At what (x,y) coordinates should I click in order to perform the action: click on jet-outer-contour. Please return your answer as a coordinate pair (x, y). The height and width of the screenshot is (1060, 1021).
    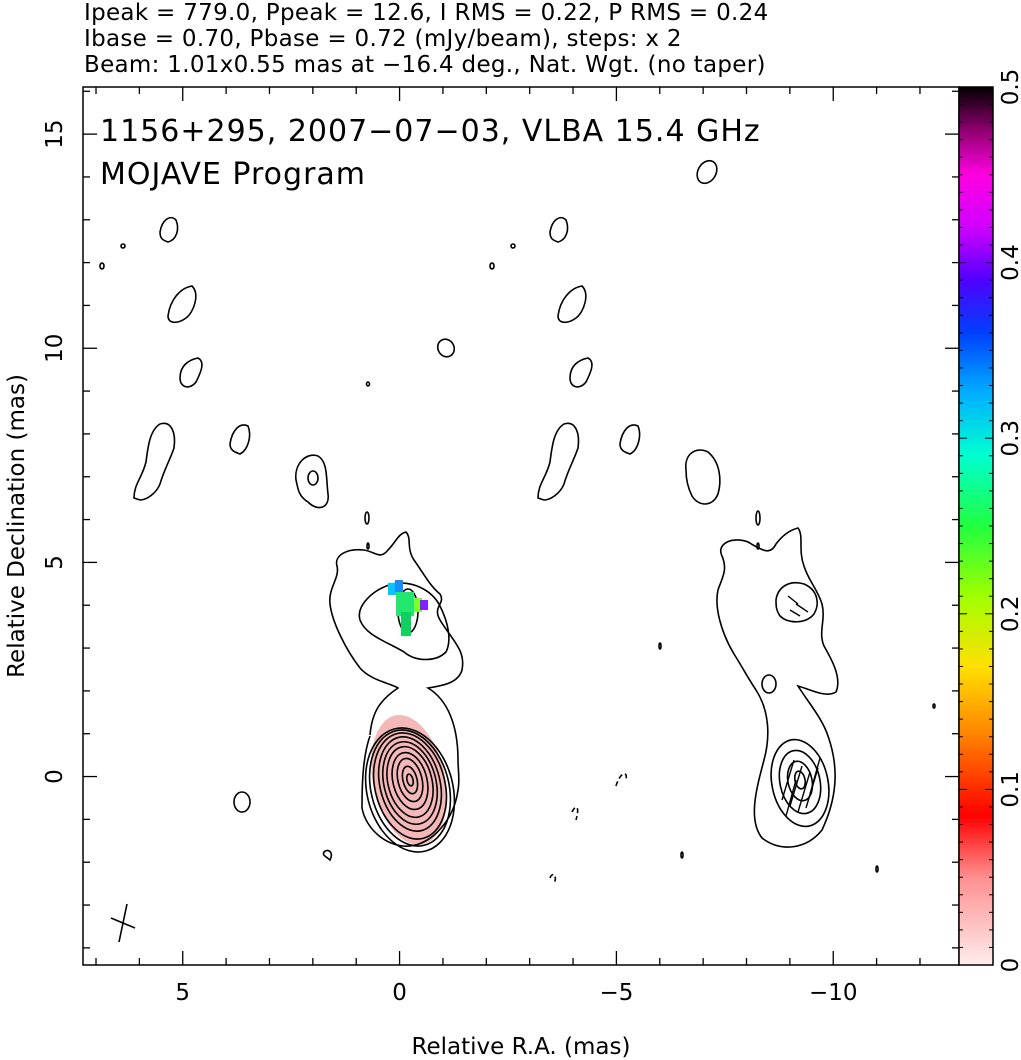
    Looking at the image, I should click on (396, 646).